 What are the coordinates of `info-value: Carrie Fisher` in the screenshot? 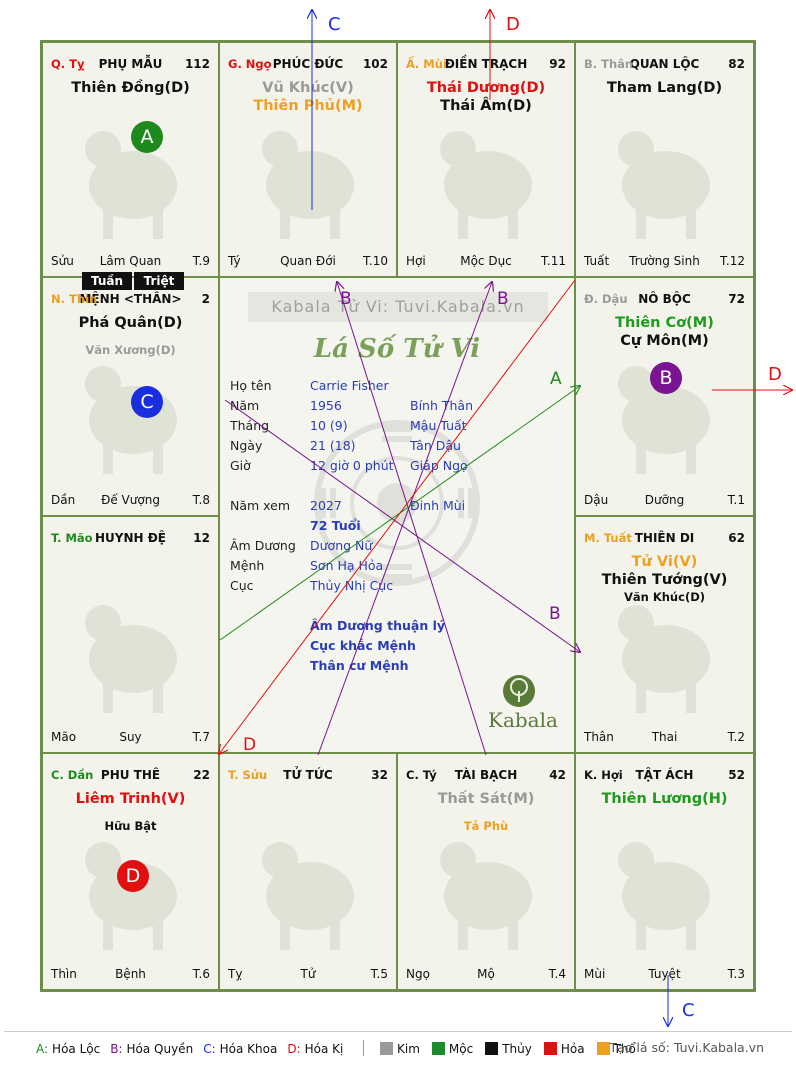 It's located at (349, 385).